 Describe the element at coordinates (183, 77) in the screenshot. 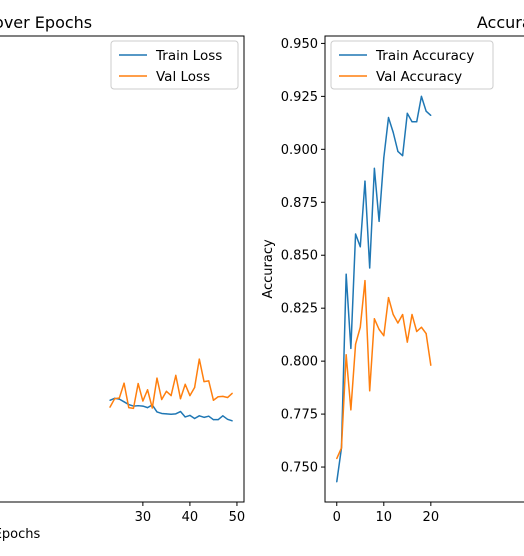

I see `legend-label: Val Loss` at that location.